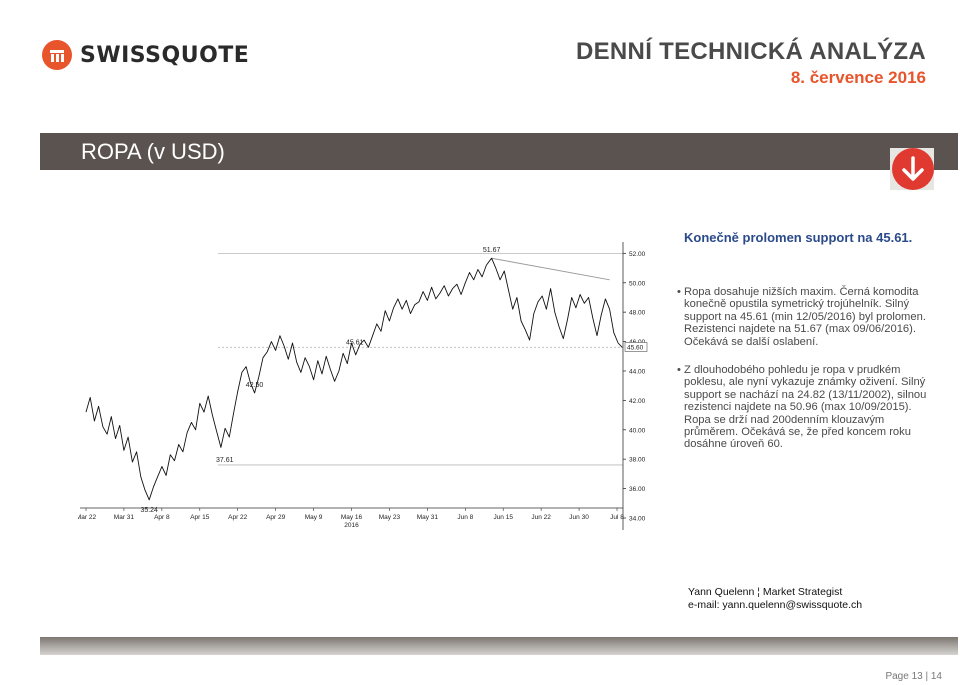 This screenshot has width=960, height=685. Describe the element at coordinates (255, 385) in the screenshot. I see `price-annotation: 42.50` at that location.